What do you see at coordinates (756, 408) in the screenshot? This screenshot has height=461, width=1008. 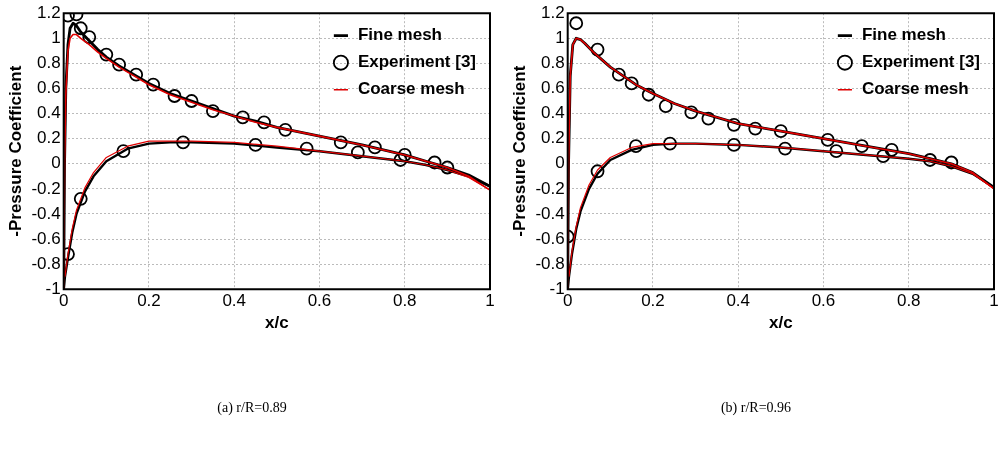 I see `text: (b) r/R=0.96` at bounding box center [756, 408].